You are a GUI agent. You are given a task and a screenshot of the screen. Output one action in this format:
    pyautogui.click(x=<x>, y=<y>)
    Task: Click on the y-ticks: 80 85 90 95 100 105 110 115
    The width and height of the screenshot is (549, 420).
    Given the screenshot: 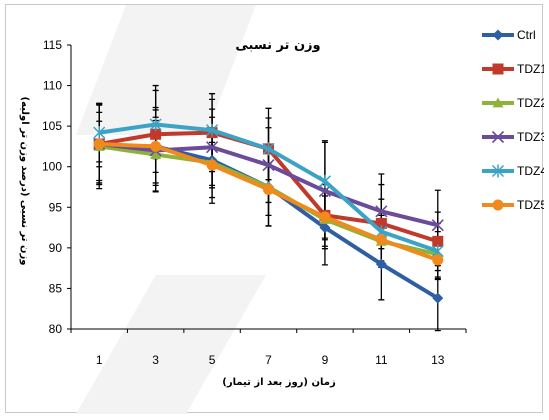 What is the action you would take?
    pyautogui.click(x=56, y=187)
    